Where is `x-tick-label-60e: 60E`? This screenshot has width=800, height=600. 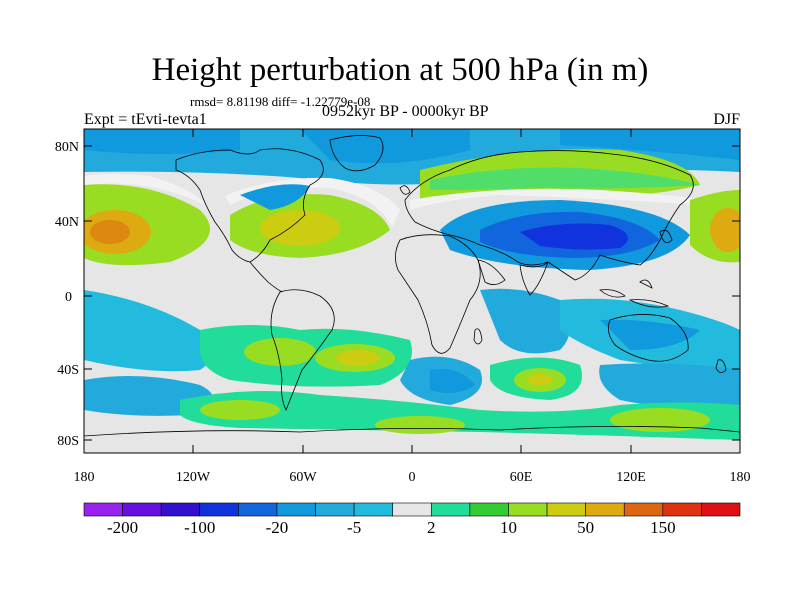 x-tick-label-60e: 60E is located at coordinates (521, 477).